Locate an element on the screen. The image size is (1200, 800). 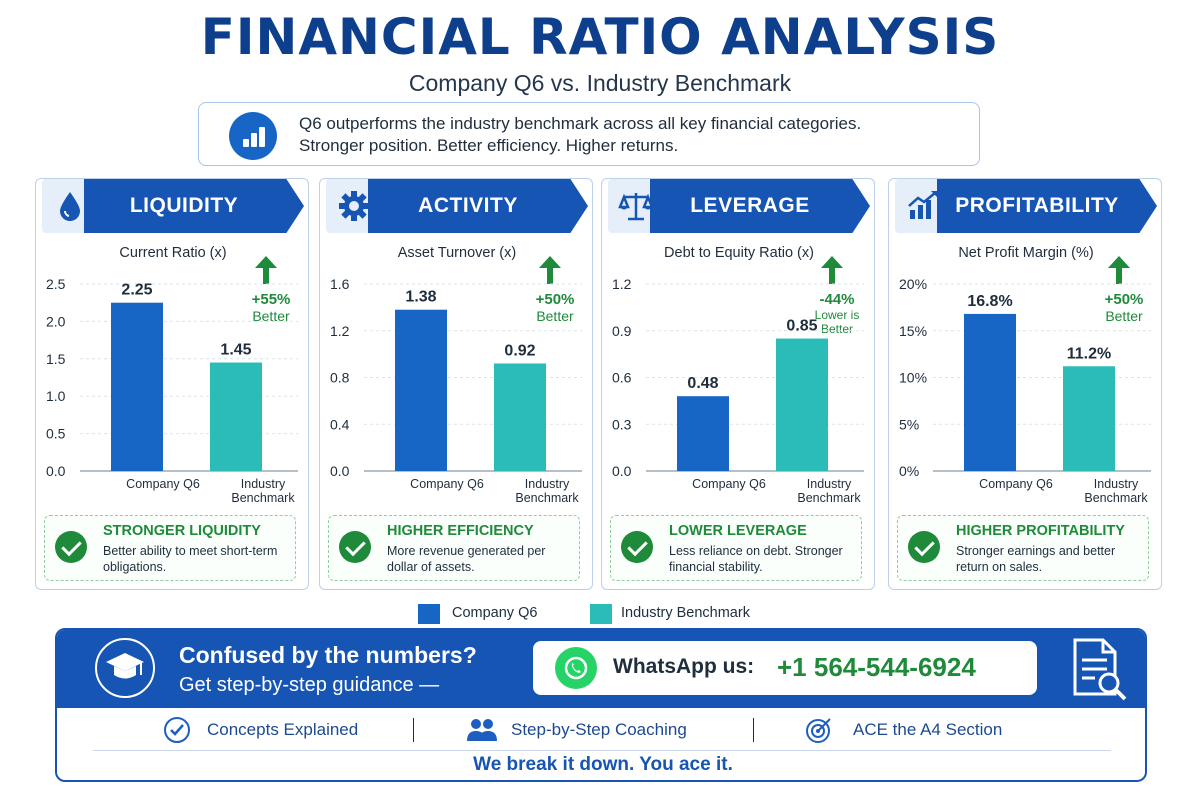
y-tick-label: 0.8 is located at coordinates (340, 378).